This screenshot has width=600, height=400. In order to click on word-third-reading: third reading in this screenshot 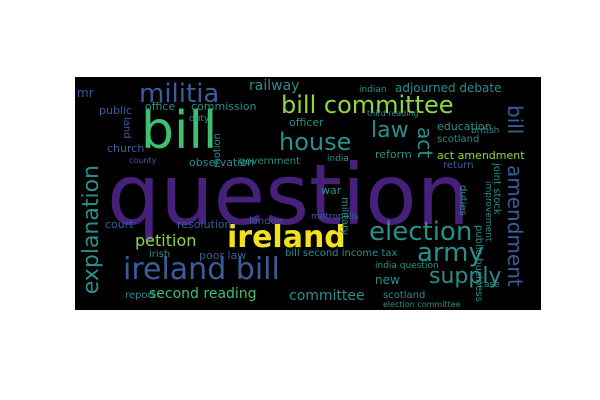, I will do `click(393, 113)`.